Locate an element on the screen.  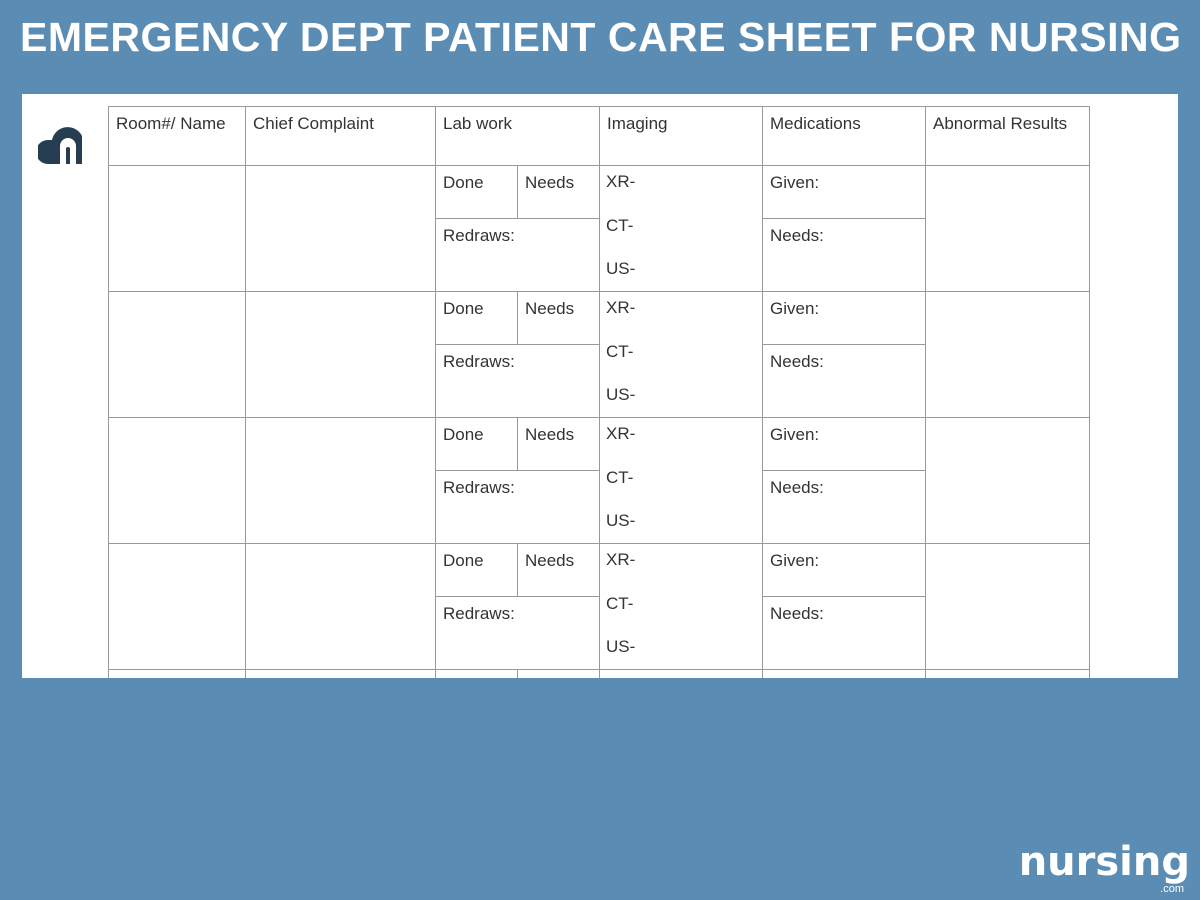
brand-domain: .com is located at coordinates (1172, 889).